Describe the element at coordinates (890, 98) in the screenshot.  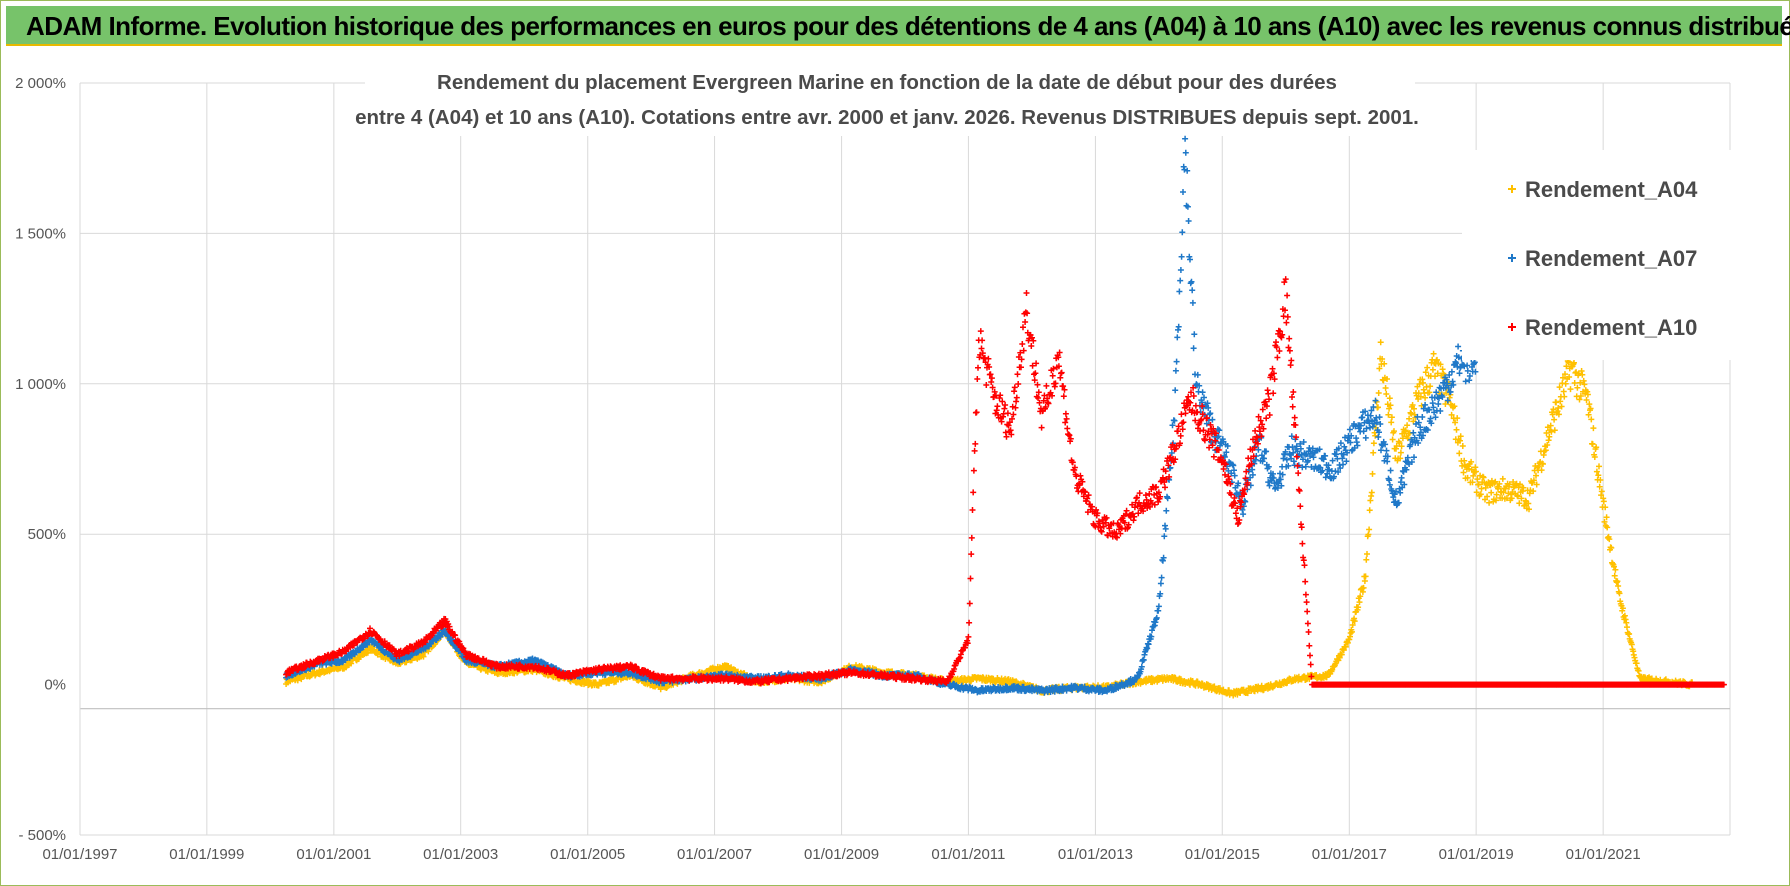
I see `chart-title-background` at that location.